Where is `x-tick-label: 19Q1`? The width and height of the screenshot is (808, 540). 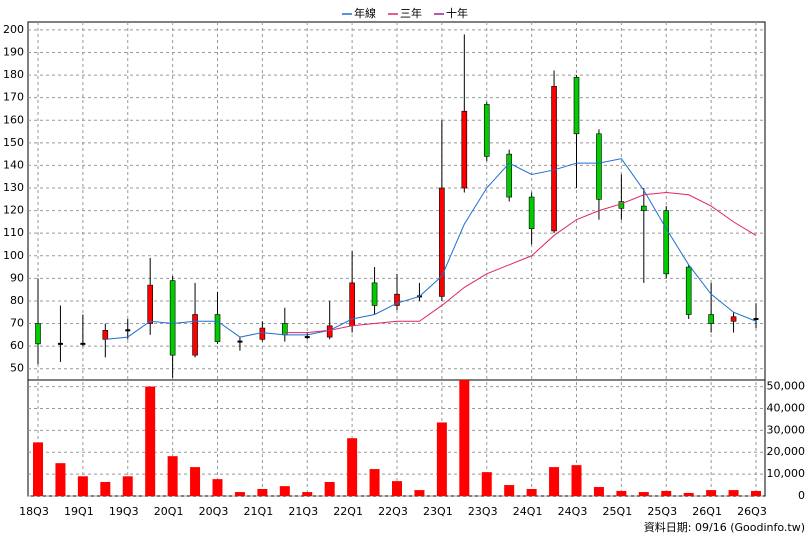 x-tick-label: 19Q1 is located at coordinates (79, 511).